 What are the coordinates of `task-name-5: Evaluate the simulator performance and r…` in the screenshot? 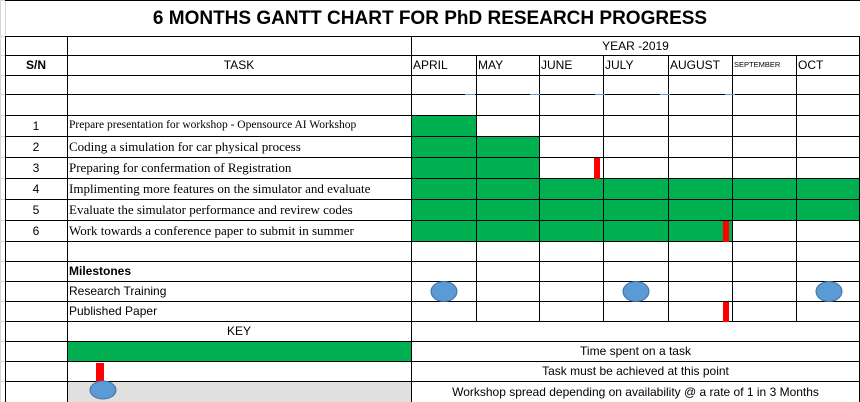 It's located at (211, 209).